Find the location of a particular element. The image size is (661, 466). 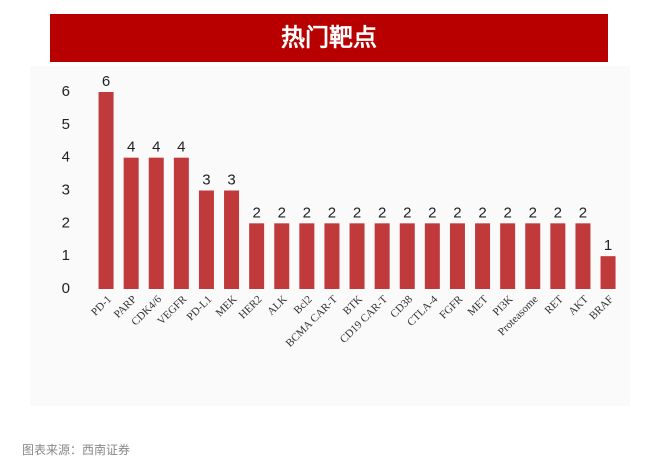

y-tick-label: 3 is located at coordinates (66, 189).